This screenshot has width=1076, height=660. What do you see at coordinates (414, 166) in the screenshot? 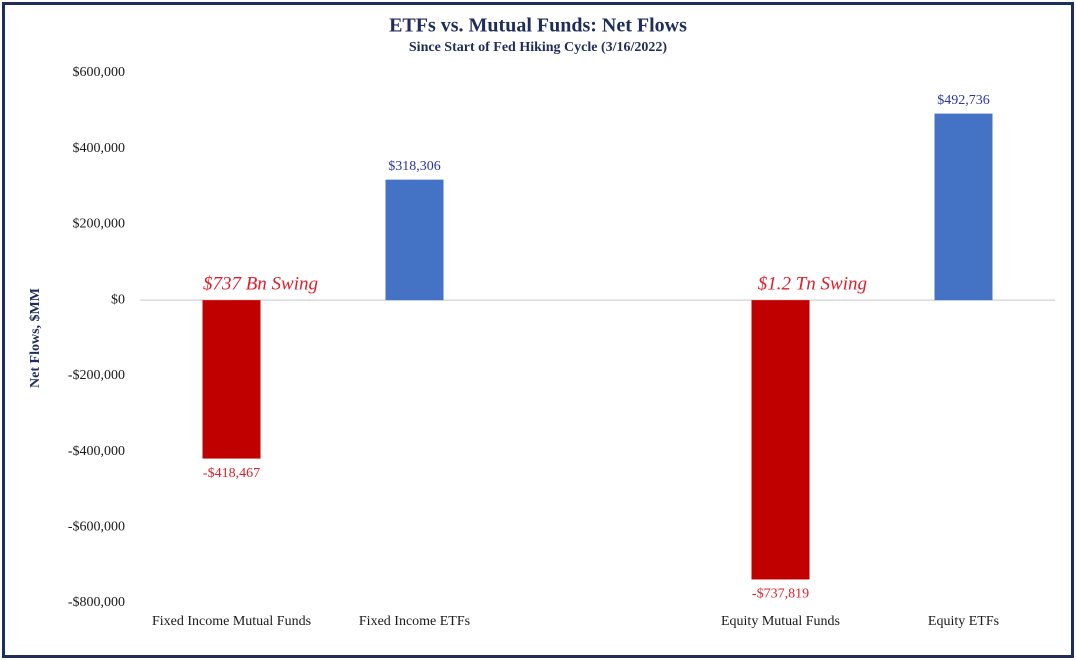
I see `value-label: $318,306` at bounding box center [414, 166].